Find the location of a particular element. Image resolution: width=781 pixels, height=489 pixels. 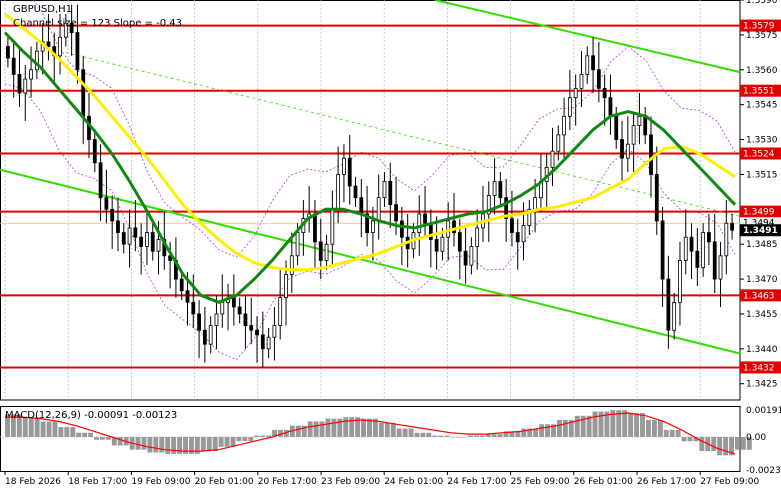

x-tick-label: 25 Feb 09:00 is located at coordinates (540, 482).